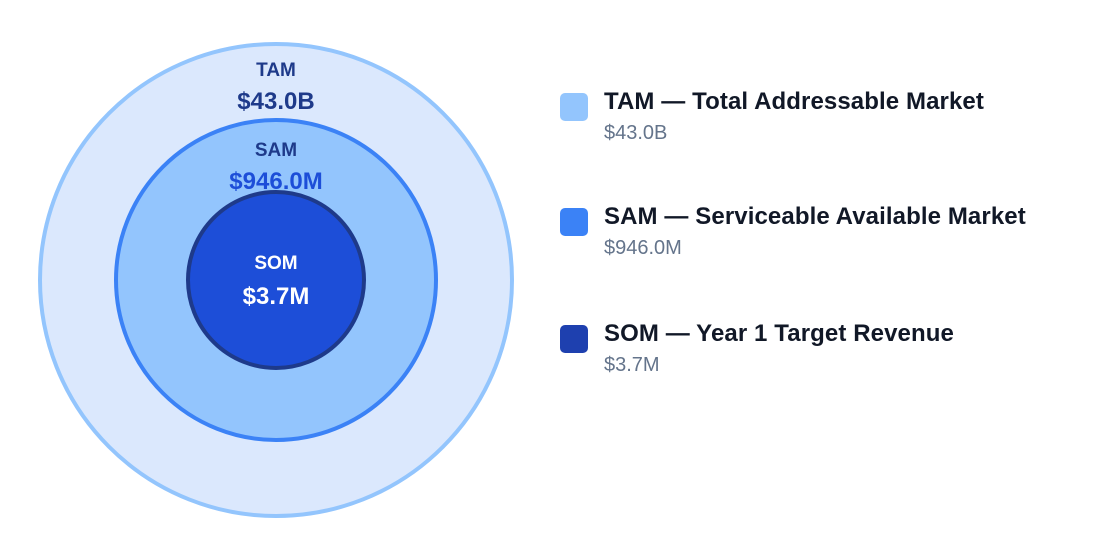 The height and width of the screenshot is (560, 1120). What do you see at coordinates (574, 339) in the screenshot?
I see `som-swatch` at bounding box center [574, 339].